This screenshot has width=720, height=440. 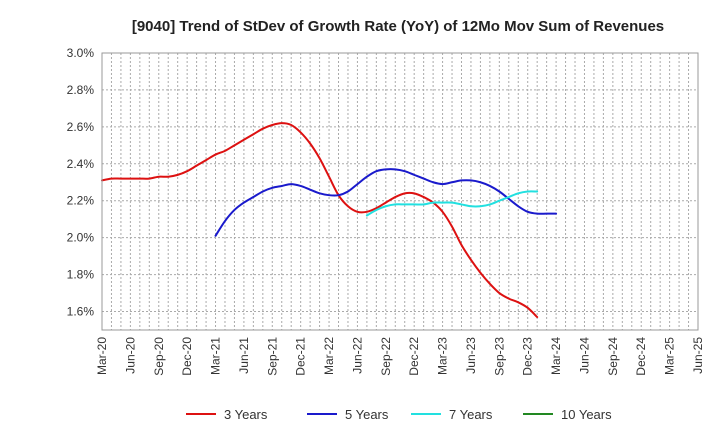 What do you see at coordinates (443, 356) in the screenshot?
I see `x-tick-label: Mar-23` at bounding box center [443, 356].